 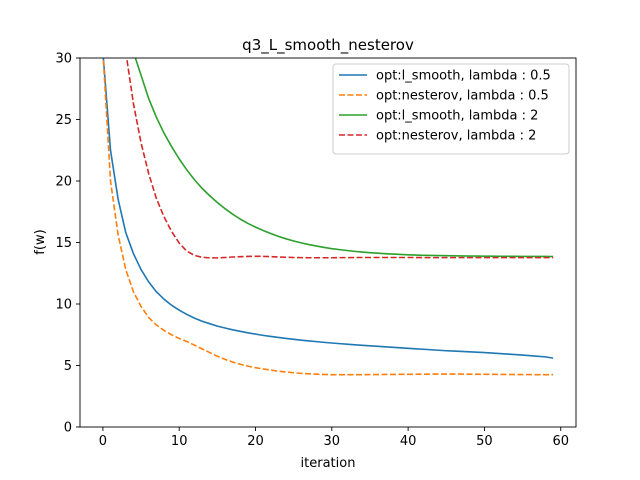 I want to click on chart-title: q3_L_smooth_nesterov, so click(x=328, y=45).